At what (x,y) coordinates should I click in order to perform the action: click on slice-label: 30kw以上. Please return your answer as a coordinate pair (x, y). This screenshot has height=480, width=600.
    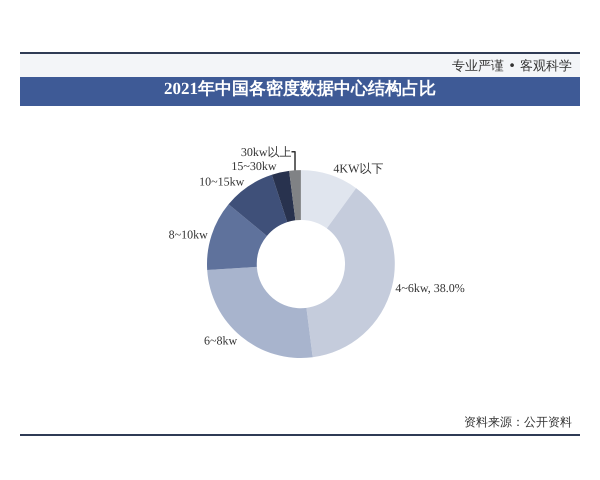
    Looking at the image, I should click on (266, 151).